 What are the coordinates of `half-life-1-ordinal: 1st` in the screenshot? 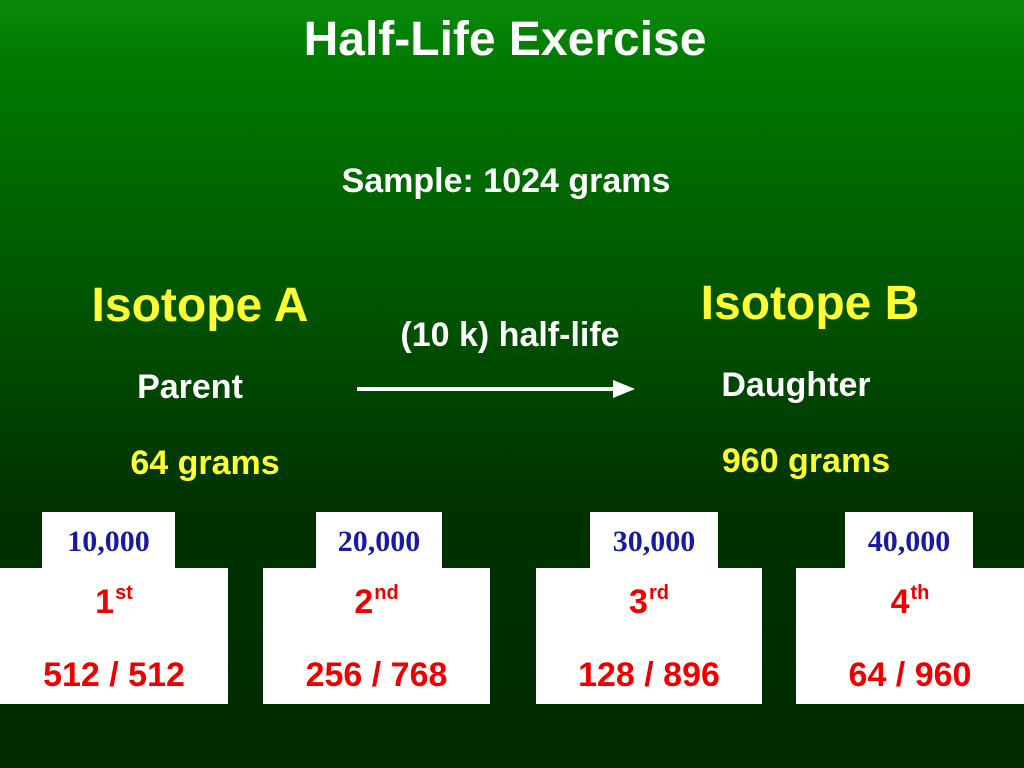 It's located at (114, 601).